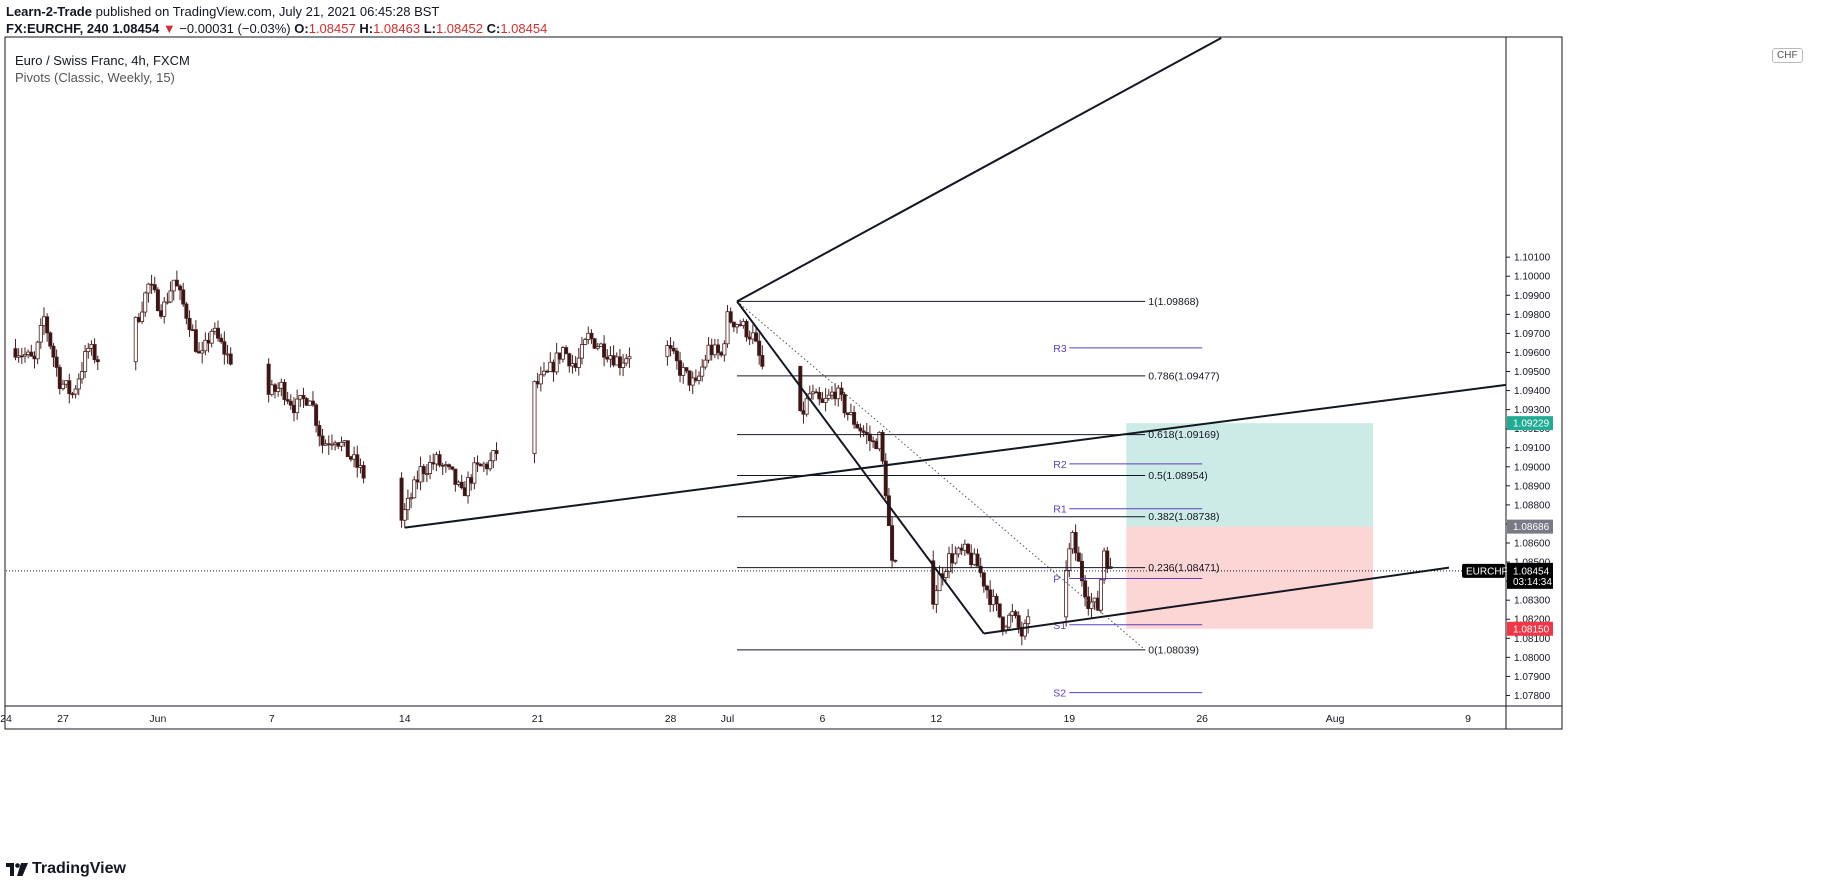 This screenshot has width=1828, height=887. I want to click on lower-channel-trendline, so click(955, 456).